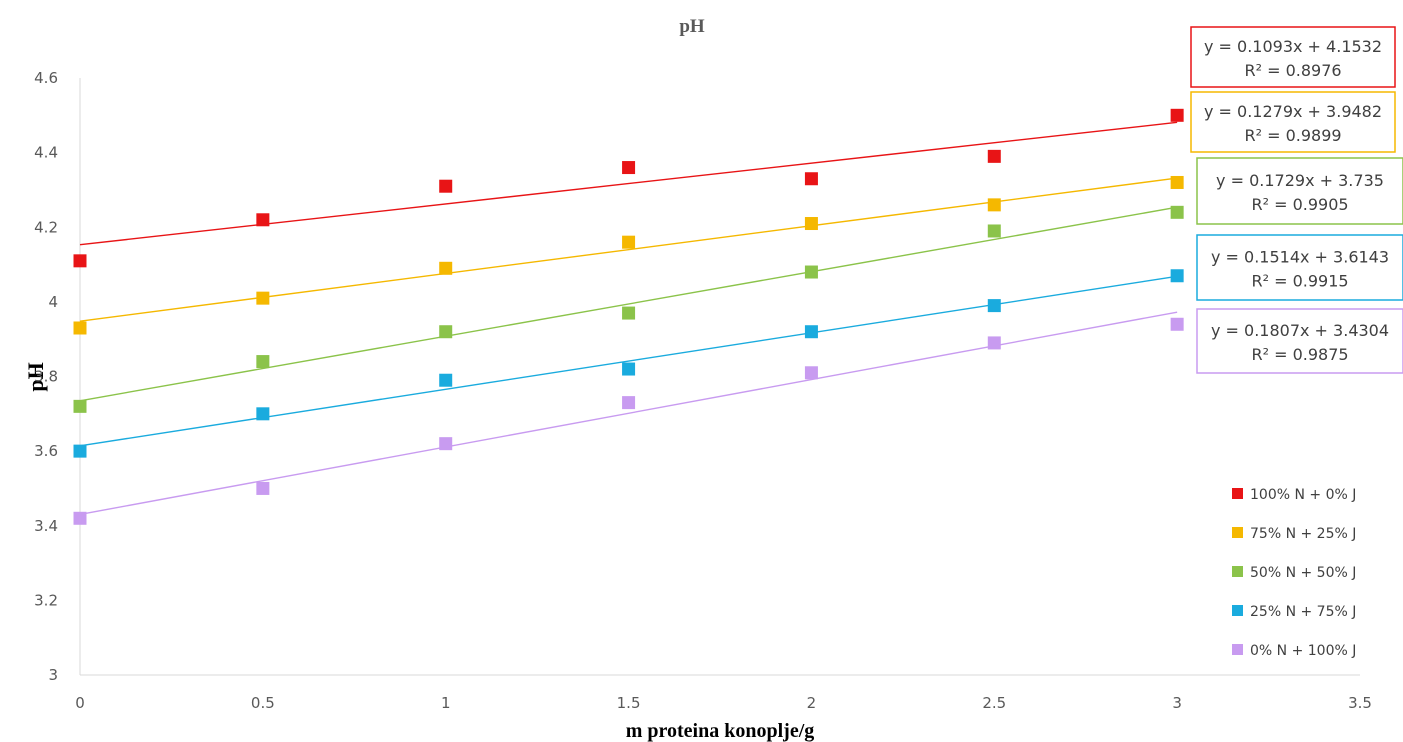 This screenshot has height=742, width=1403. I want to click on legend-label: 75% N + 25% J, so click(1303, 534).